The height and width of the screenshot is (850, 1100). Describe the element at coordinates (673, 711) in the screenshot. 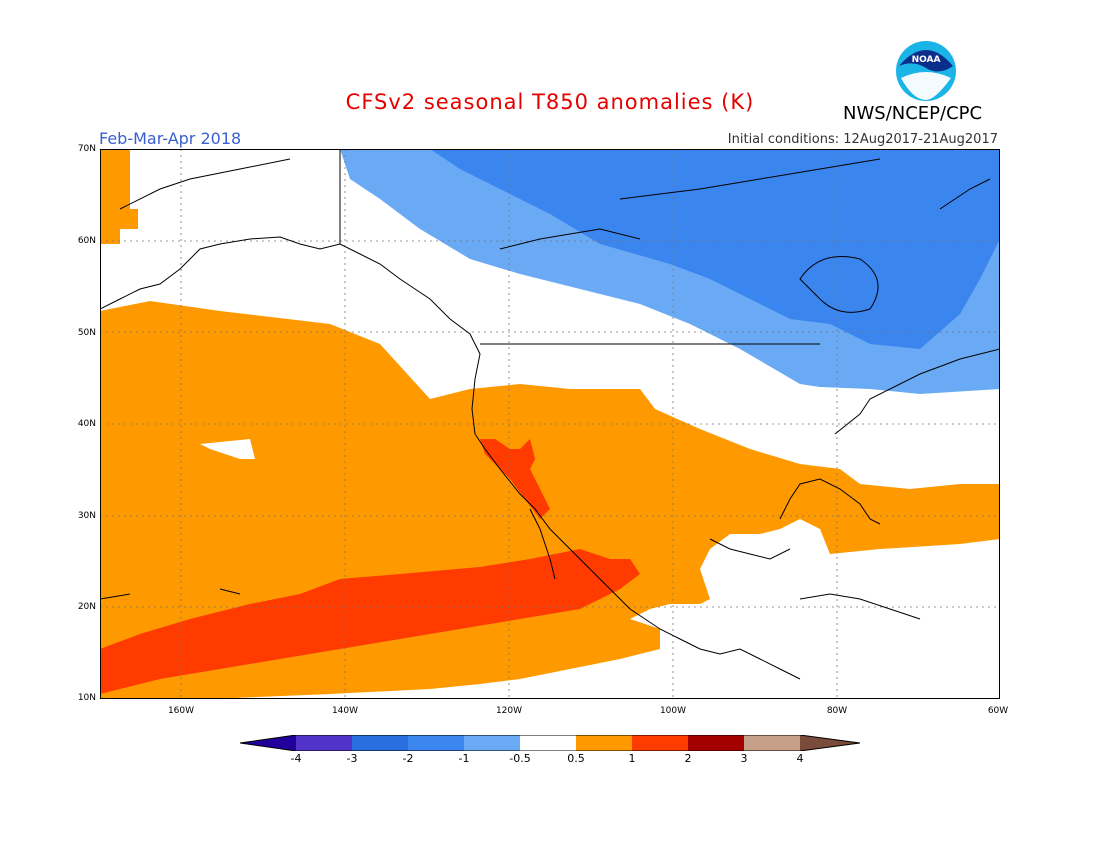

I see `lon-label: 100W` at that location.